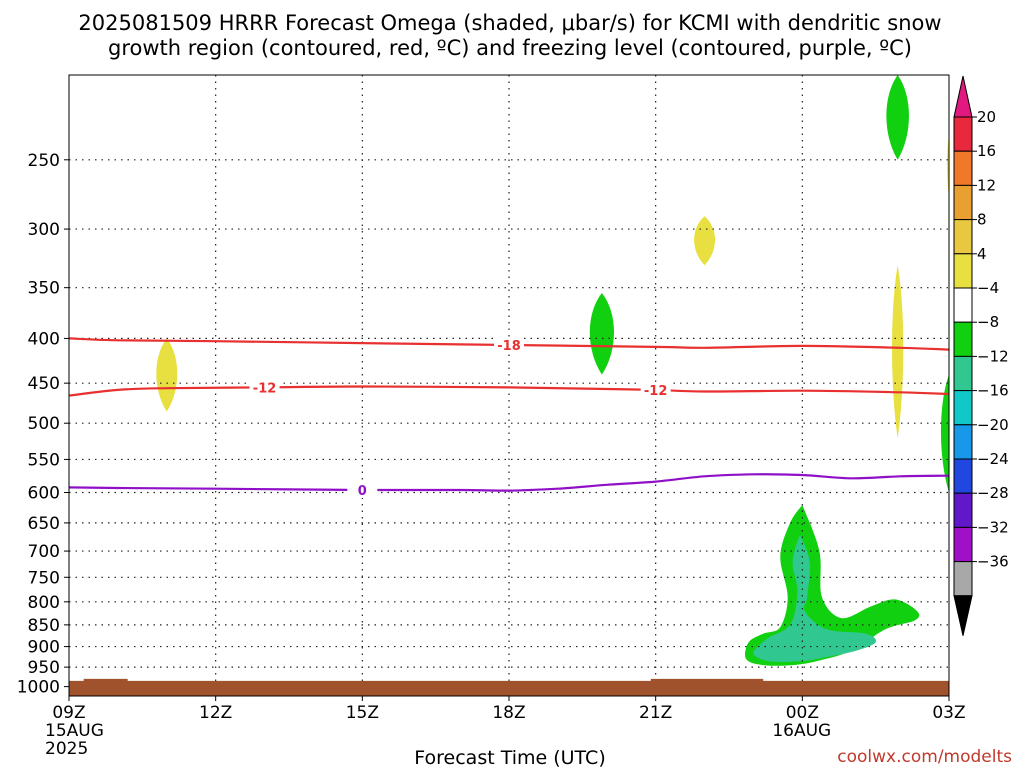 The width and height of the screenshot is (1024, 768). What do you see at coordinates (44, 524) in the screenshot?
I see `y-tick-label-650: 650` at bounding box center [44, 524].